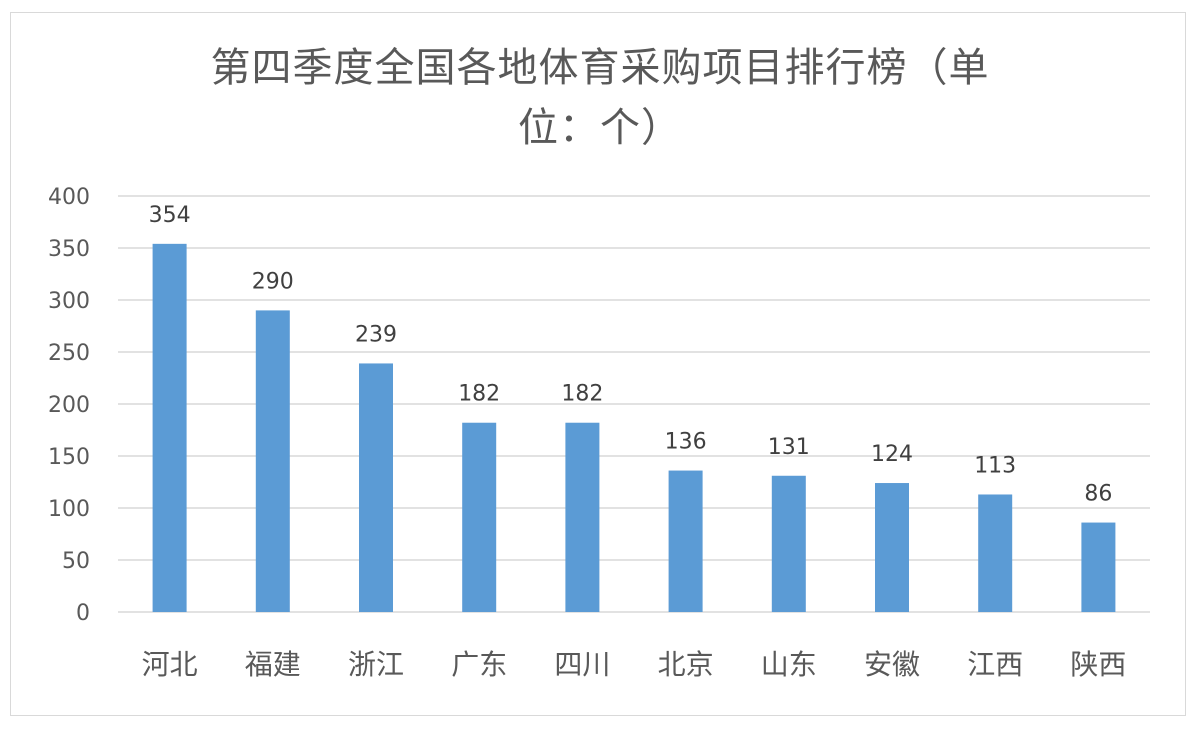  Describe the element at coordinates (892, 664) in the screenshot. I see `category-label-7: 安徽` at that location.